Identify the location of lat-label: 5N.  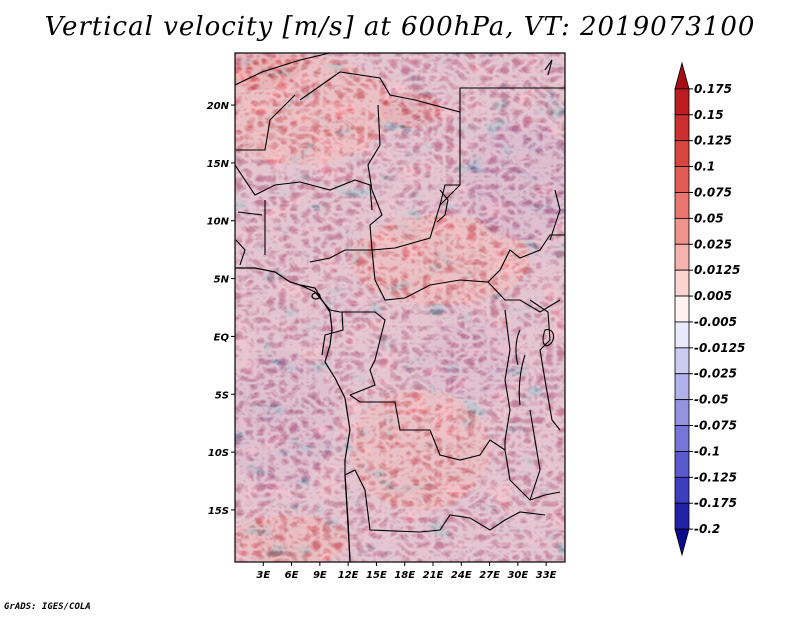
(222, 280).